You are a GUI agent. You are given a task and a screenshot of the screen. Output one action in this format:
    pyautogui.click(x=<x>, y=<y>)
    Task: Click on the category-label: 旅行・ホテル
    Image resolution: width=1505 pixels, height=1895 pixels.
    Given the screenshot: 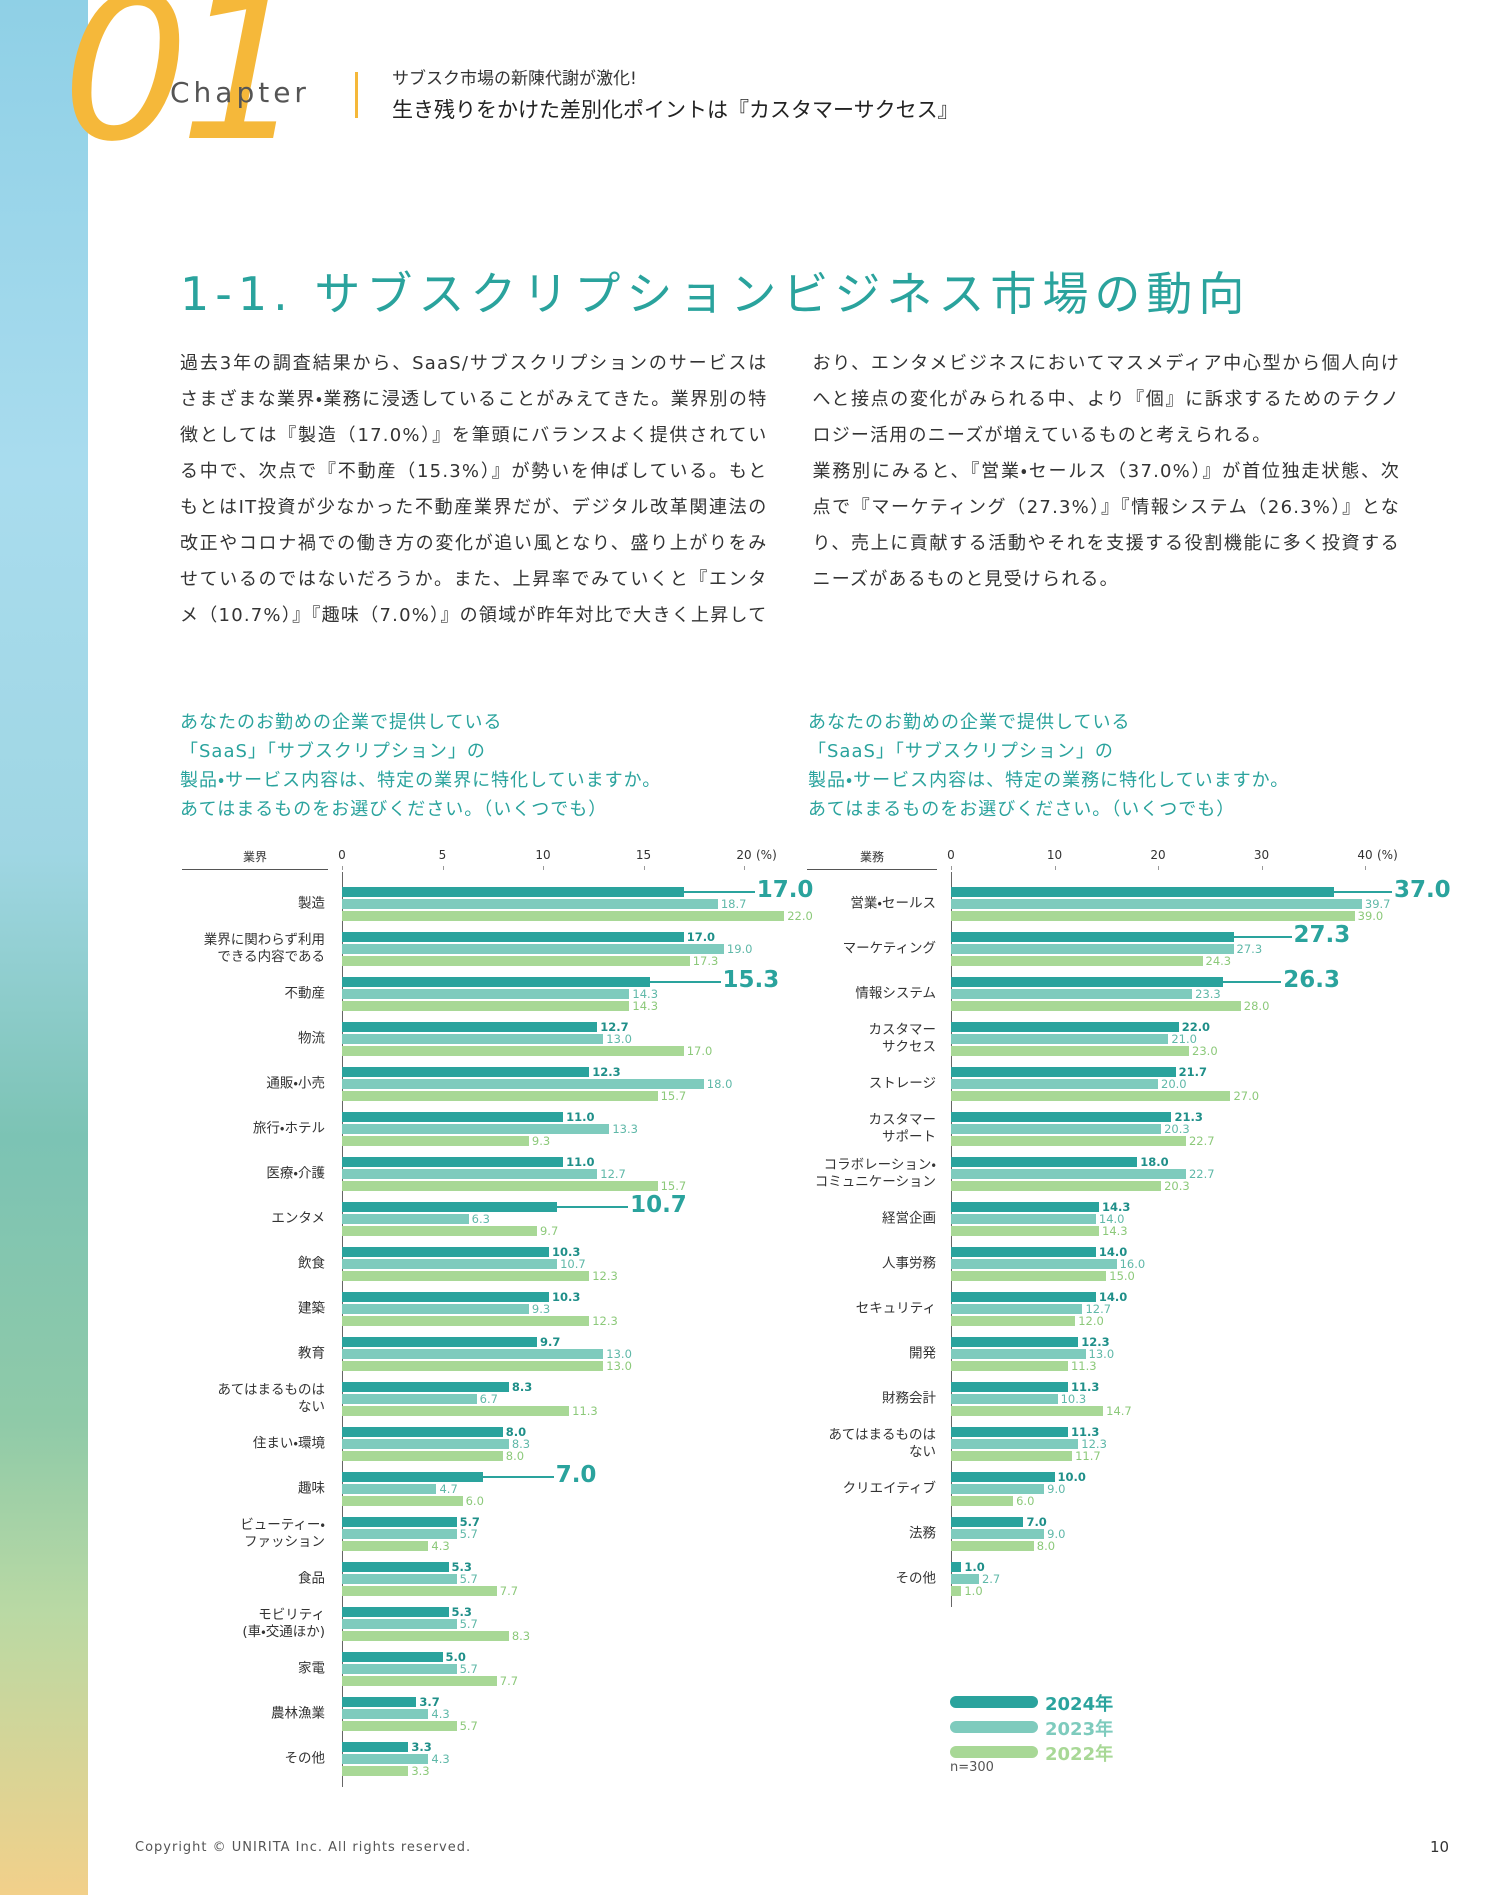 What is the action you would take?
    pyautogui.click(x=288, y=1128)
    